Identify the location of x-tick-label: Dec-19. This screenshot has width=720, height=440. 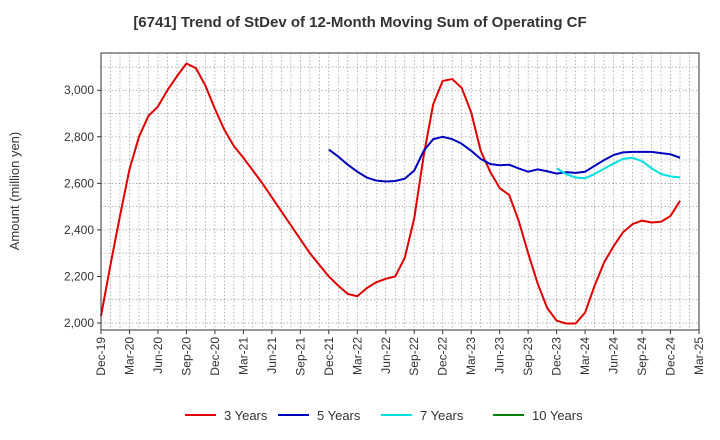
(101, 356).